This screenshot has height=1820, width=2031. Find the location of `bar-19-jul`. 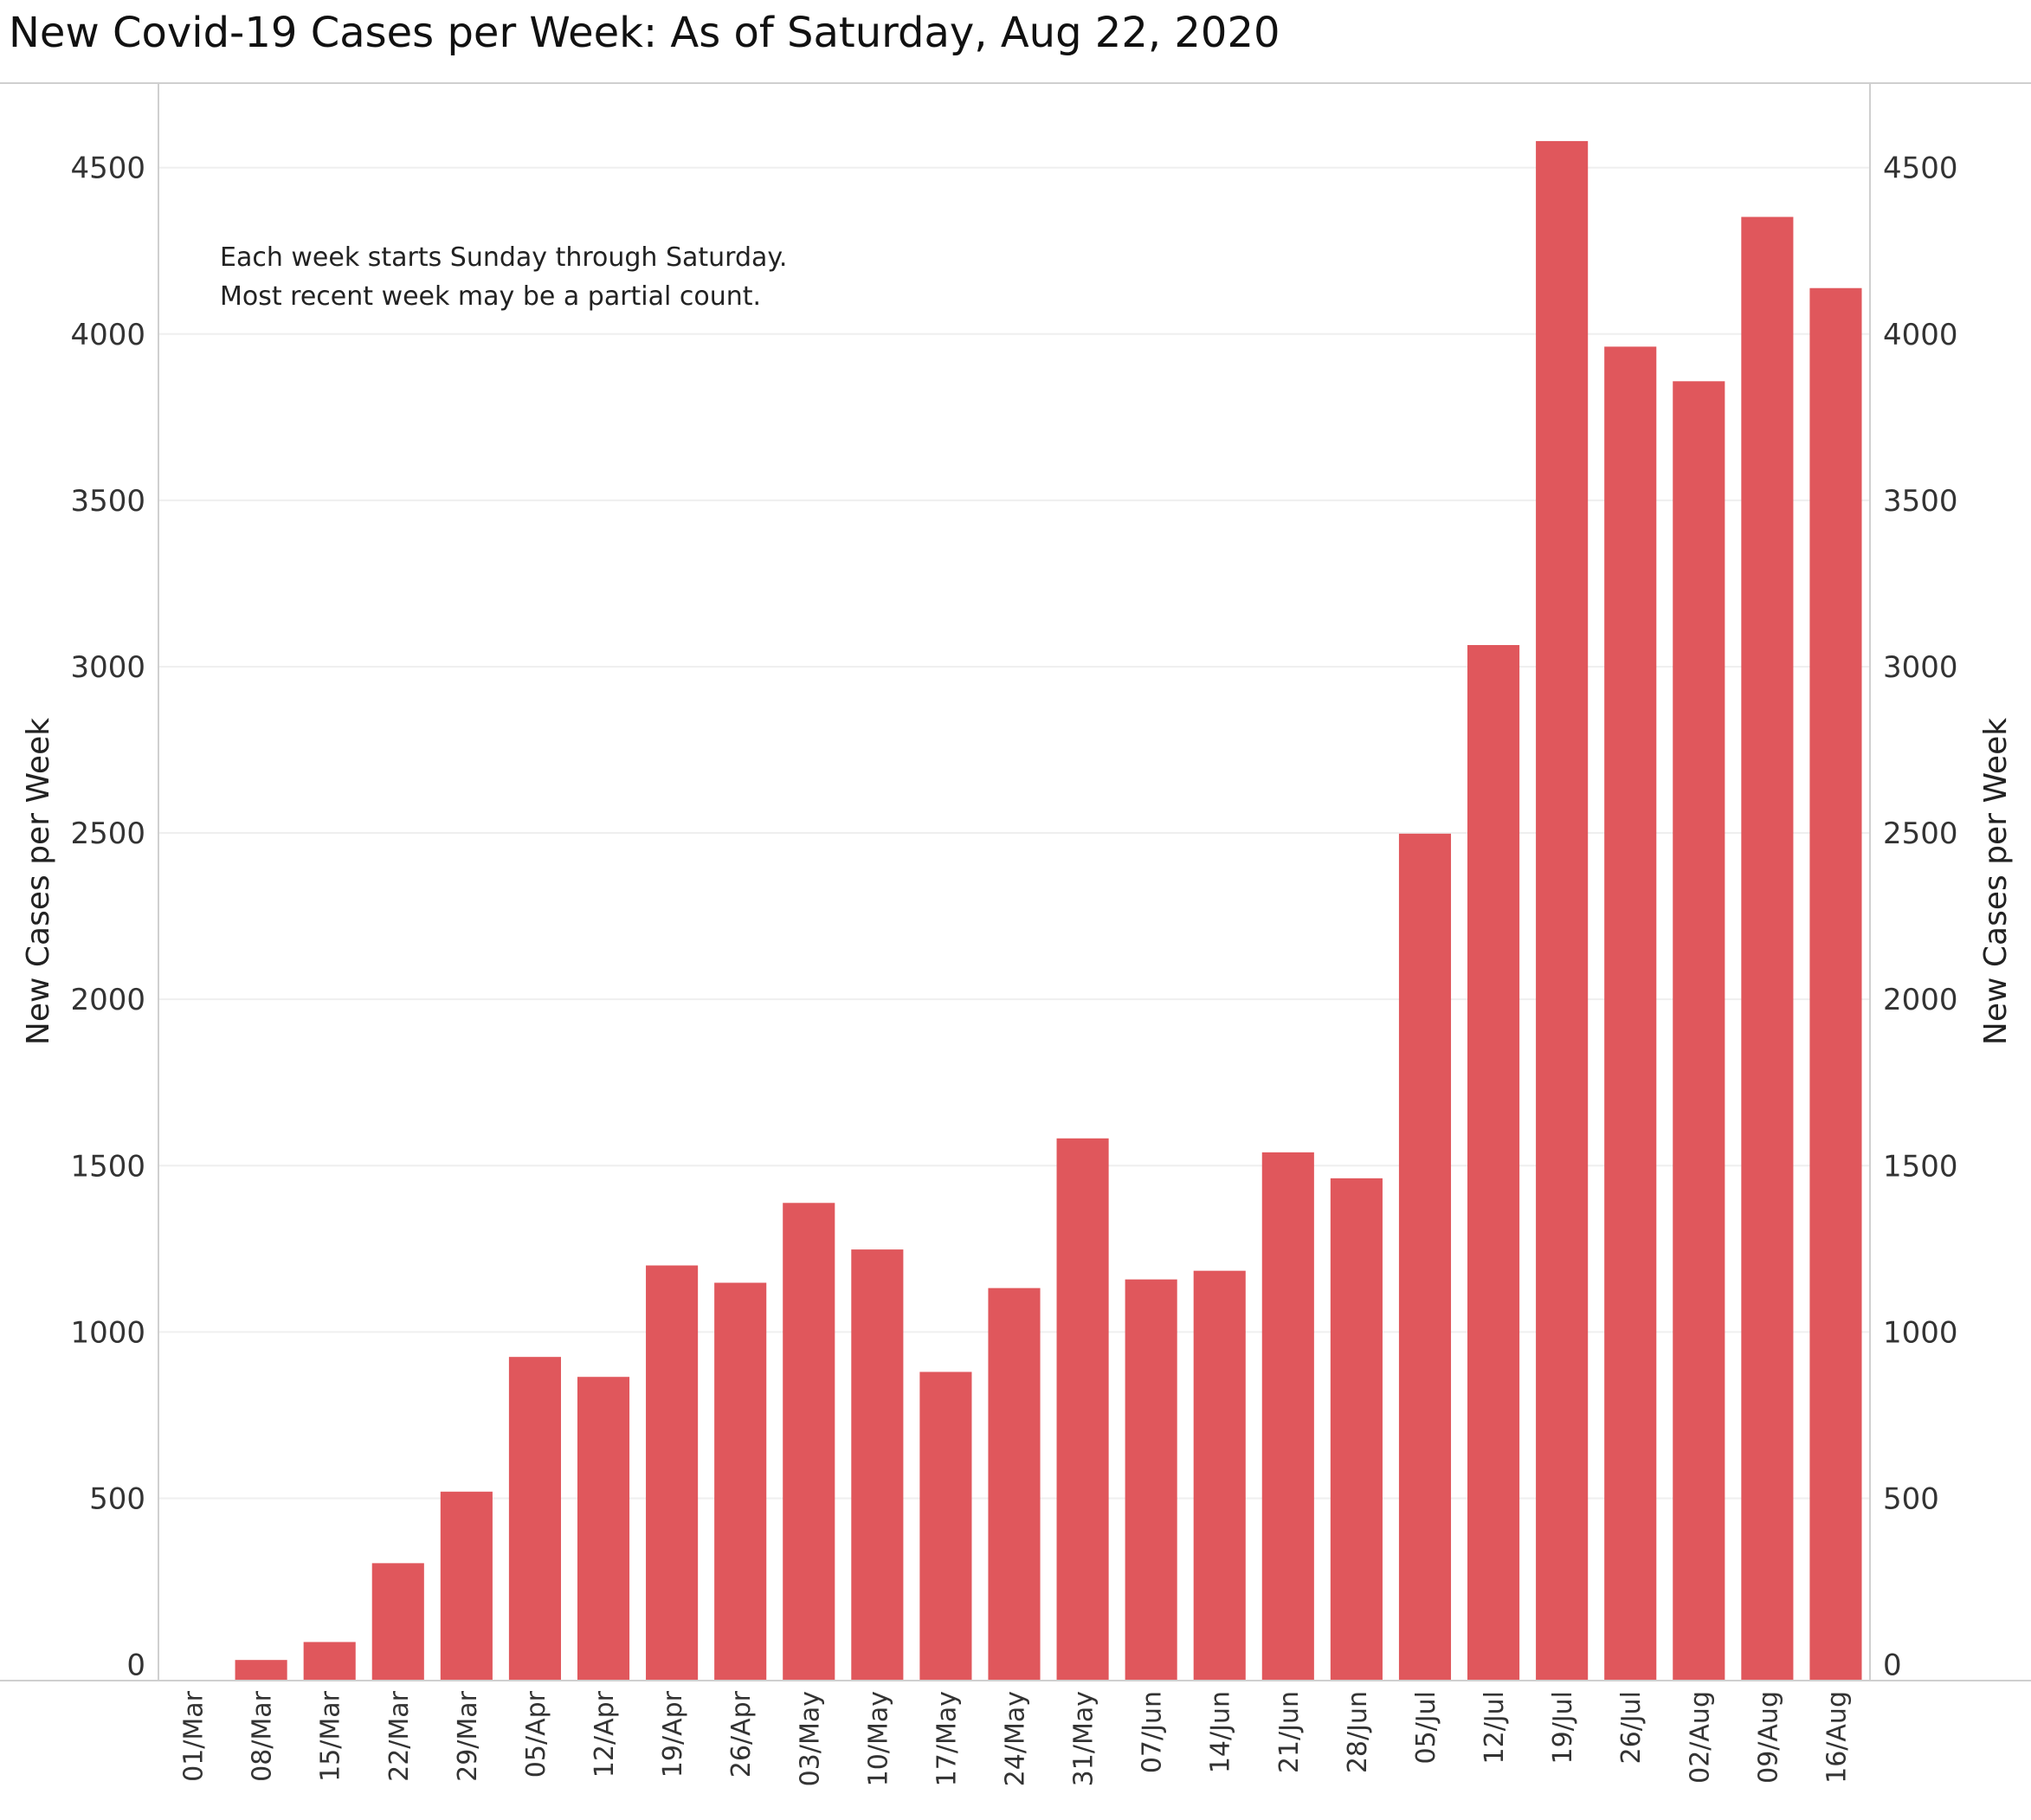

bar-19-jul is located at coordinates (1562, 910).